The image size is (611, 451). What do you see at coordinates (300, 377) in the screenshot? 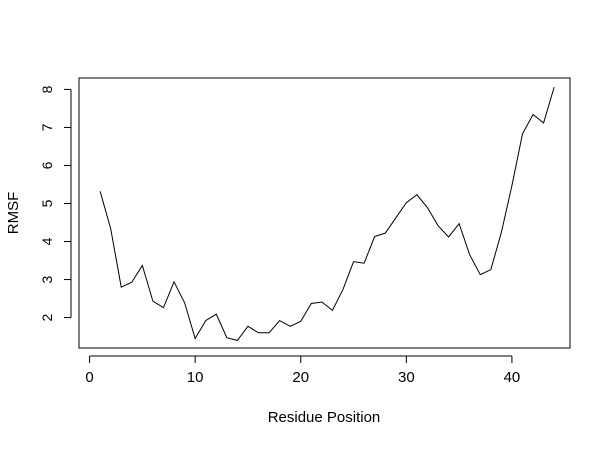
I see `x-tick-label: 20` at bounding box center [300, 377].